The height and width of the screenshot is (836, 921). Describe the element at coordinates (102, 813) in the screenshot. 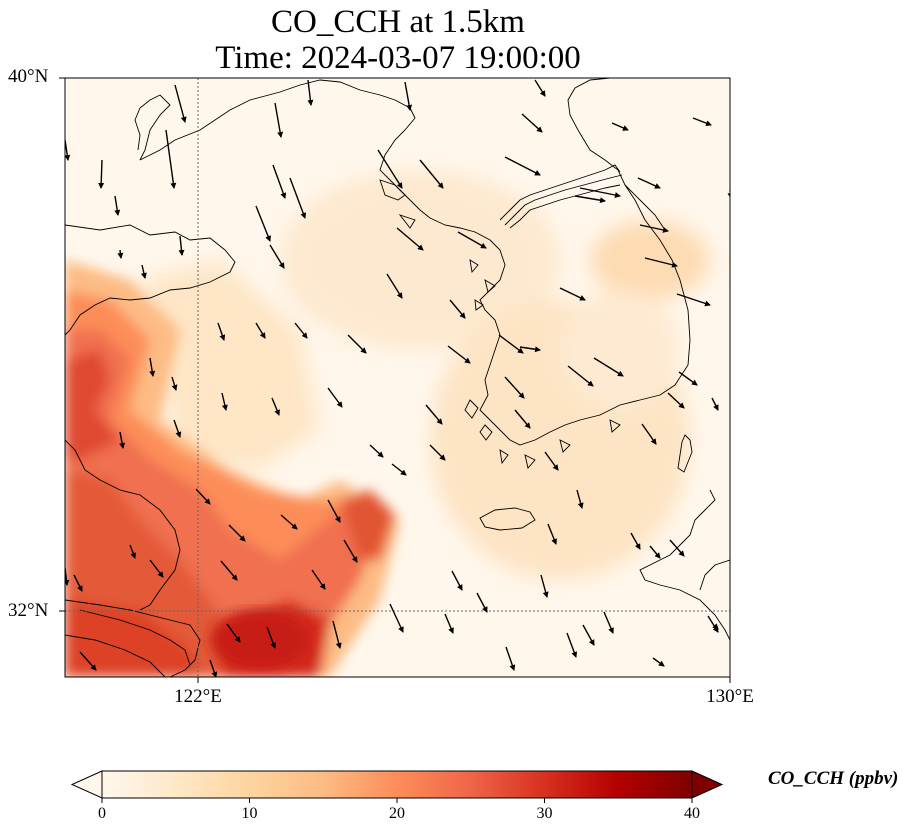

I see `colorbar-tick-label: 0` at that location.